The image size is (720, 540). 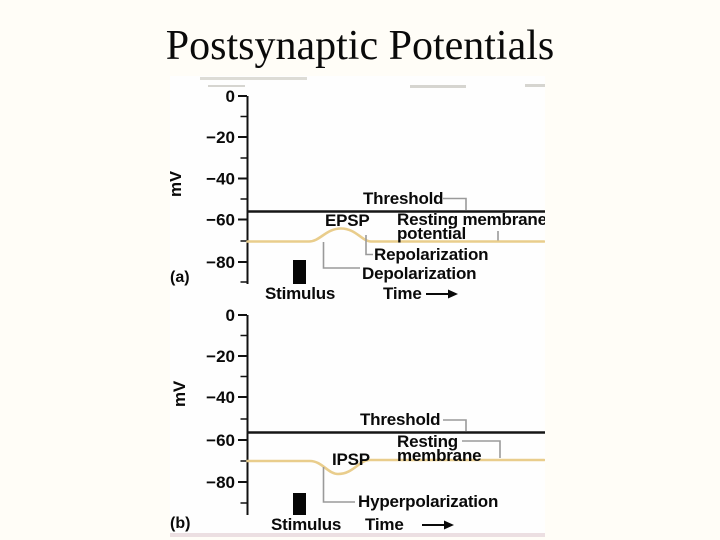 I want to click on panel-b-time-label: Time, so click(x=384, y=524).